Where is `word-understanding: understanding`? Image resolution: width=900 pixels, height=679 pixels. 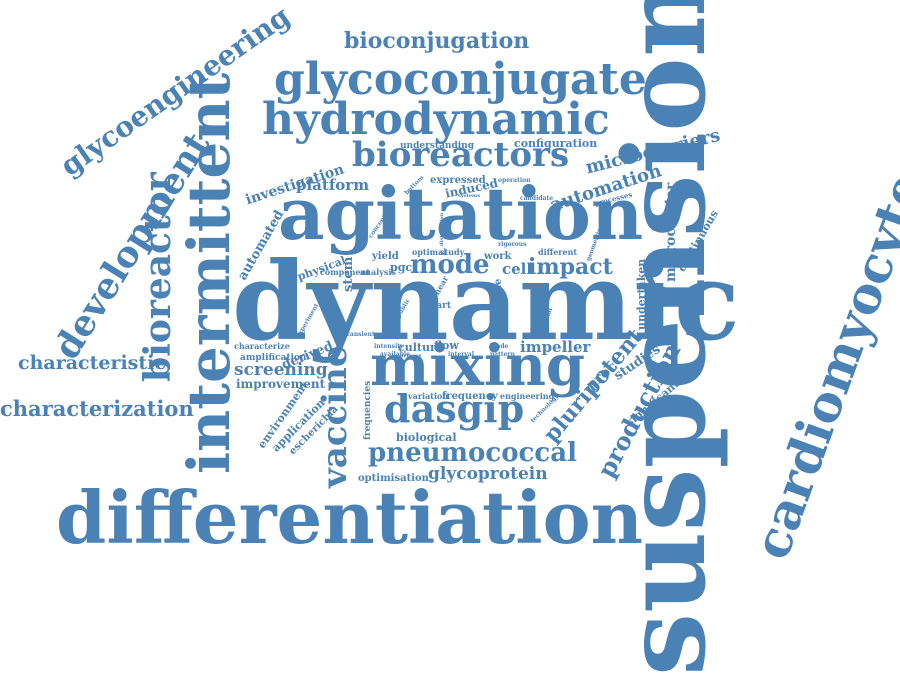
word-understanding: understanding is located at coordinates (437, 146).